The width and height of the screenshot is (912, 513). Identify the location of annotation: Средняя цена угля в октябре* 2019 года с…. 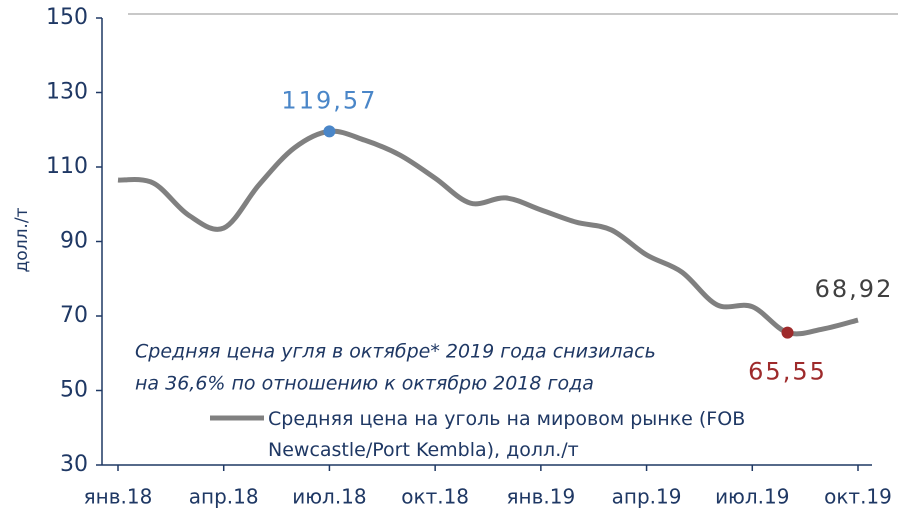
(395, 352).